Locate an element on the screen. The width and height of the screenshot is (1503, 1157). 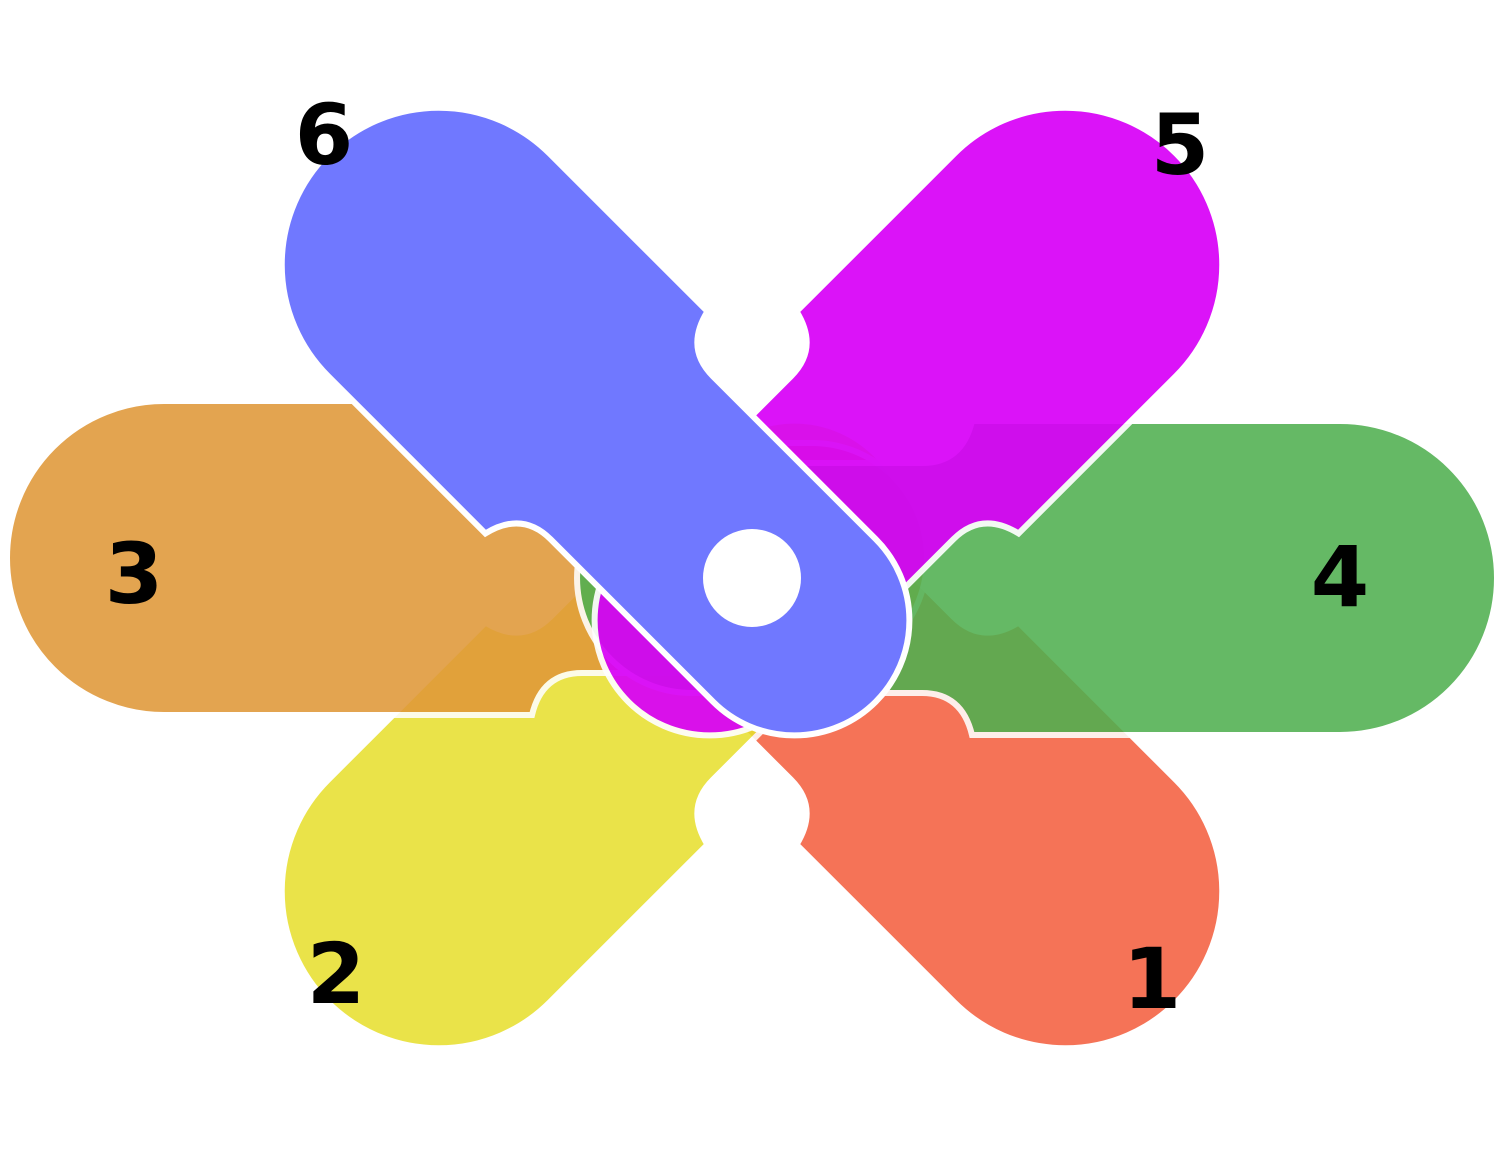
petal-label-6: 6 is located at coordinates (324, 135).